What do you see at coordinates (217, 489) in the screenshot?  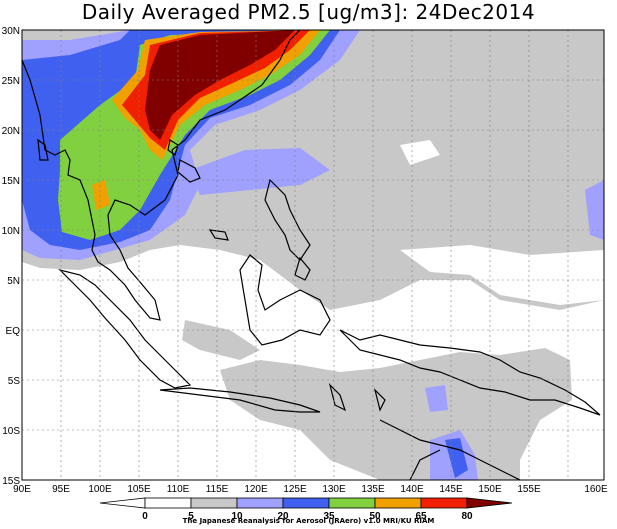 I see `lon-label: 115E` at bounding box center [217, 489].